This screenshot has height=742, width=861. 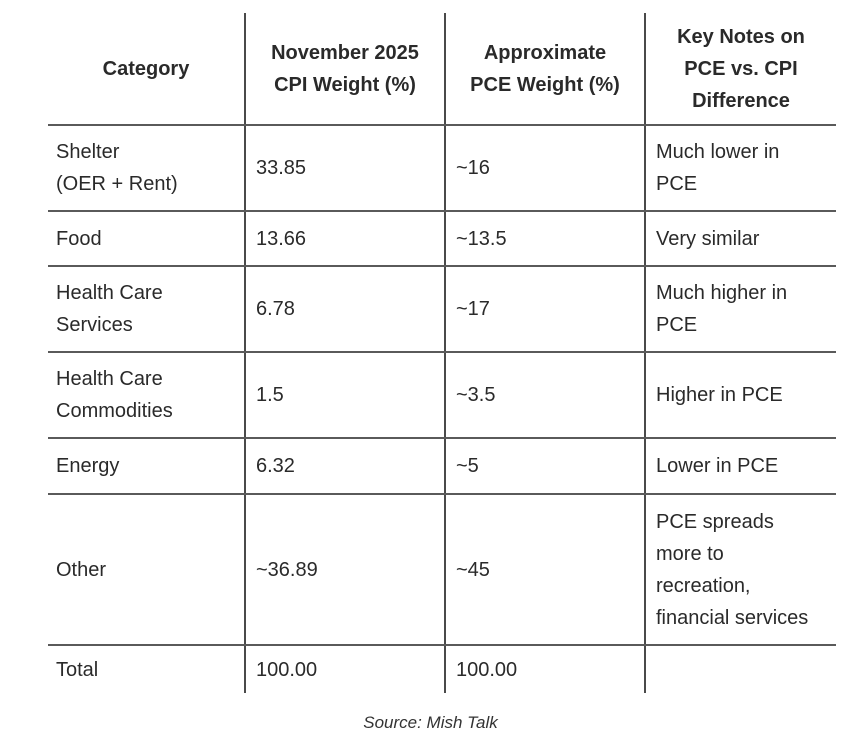 What do you see at coordinates (281, 168) in the screenshot?
I see `table-cell-cpi: 33.85` at bounding box center [281, 168].